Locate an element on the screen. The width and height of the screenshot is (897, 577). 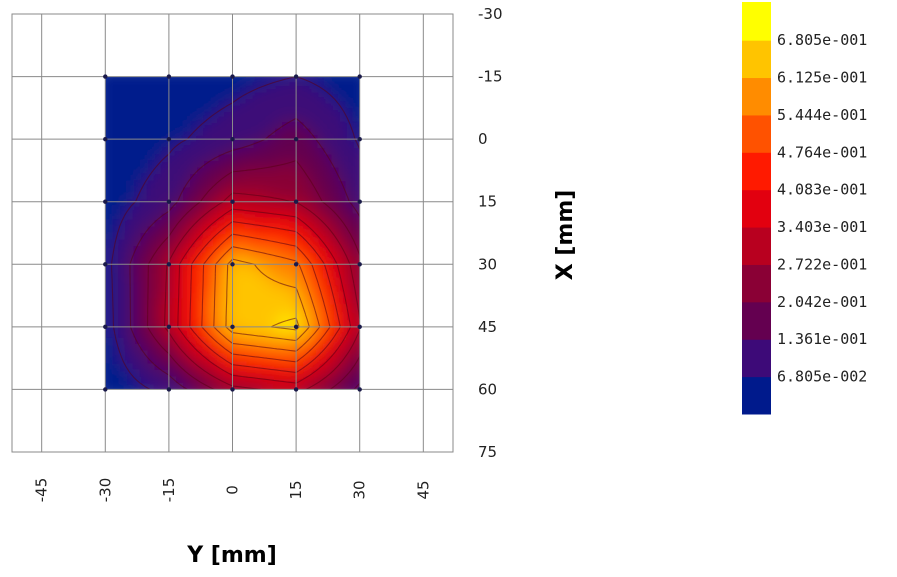
x-tick-label: 15 is located at coordinates (296, 489).